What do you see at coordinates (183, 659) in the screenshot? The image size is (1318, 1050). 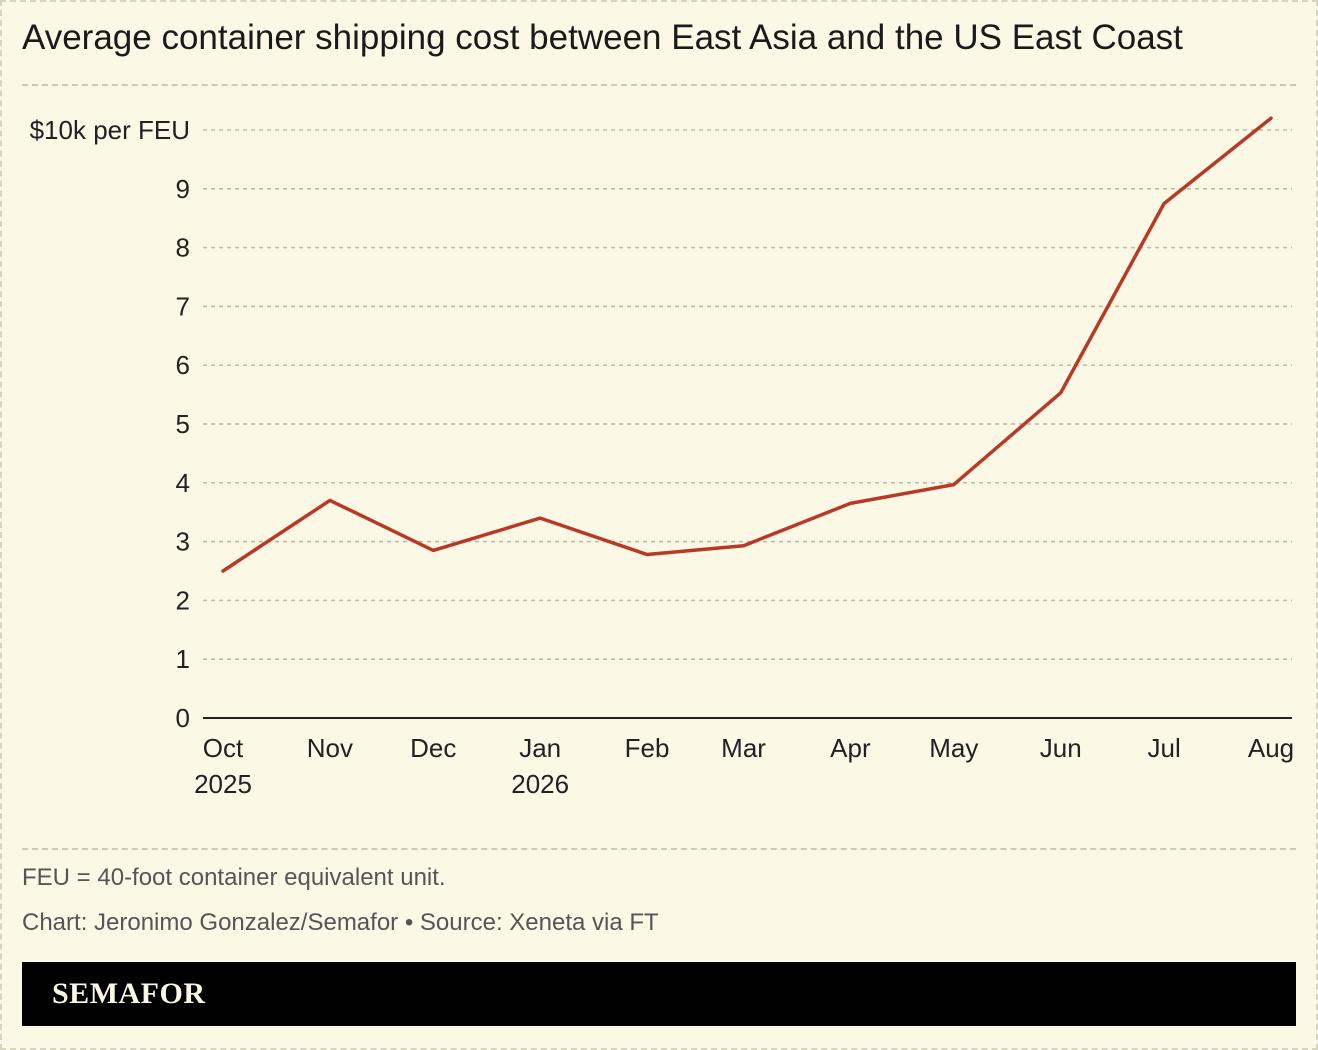 I see `y-tick-label: 1` at bounding box center [183, 659].